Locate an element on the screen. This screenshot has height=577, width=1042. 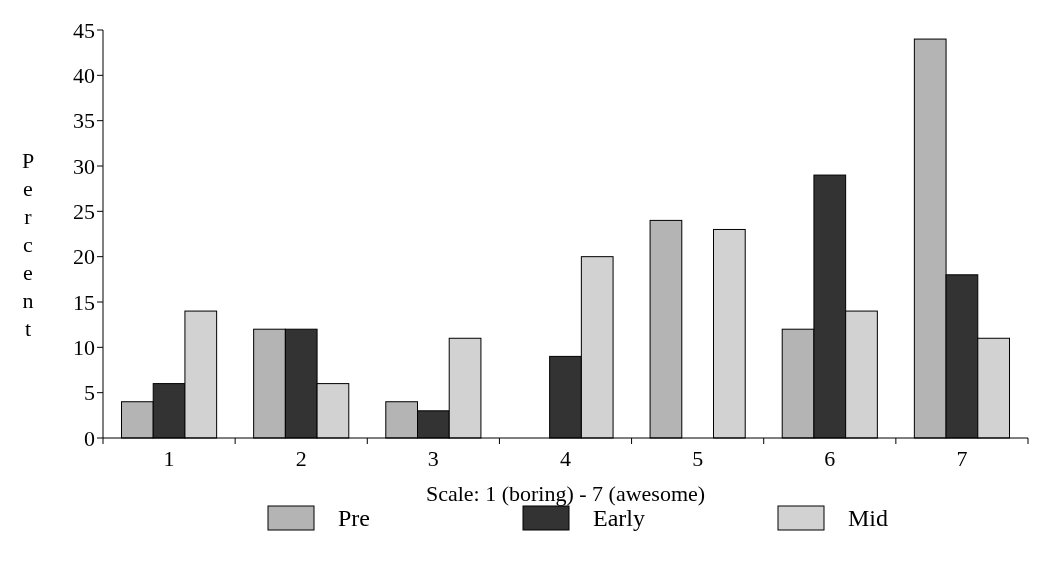
x-tick-label: 1 is located at coordinates (169, 458).